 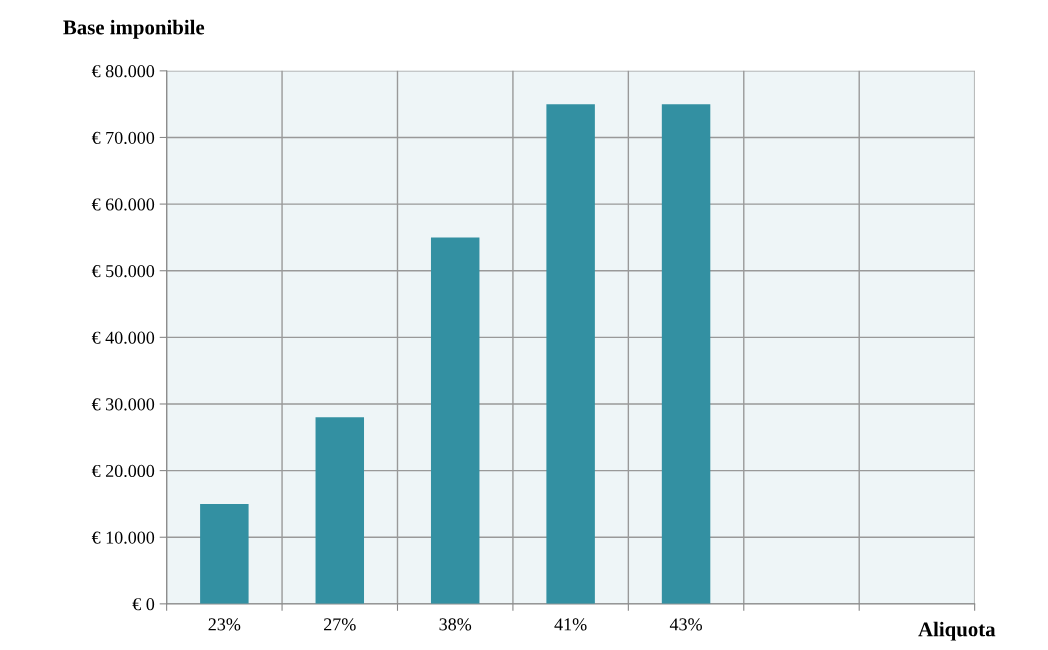 What do you see at coordinates (123, 137) in the screenshot?
I see `y-tick-label: € 70.000` at bounding box center [123, 137].